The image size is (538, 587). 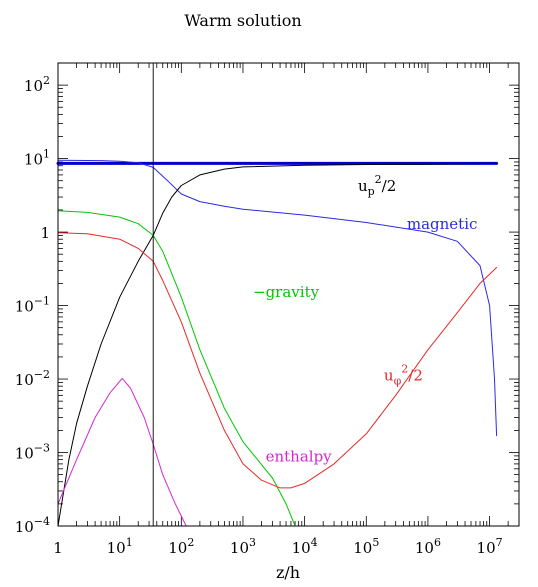 I want to click on x-tick-label: 10¹, so click(x=120, y=546).